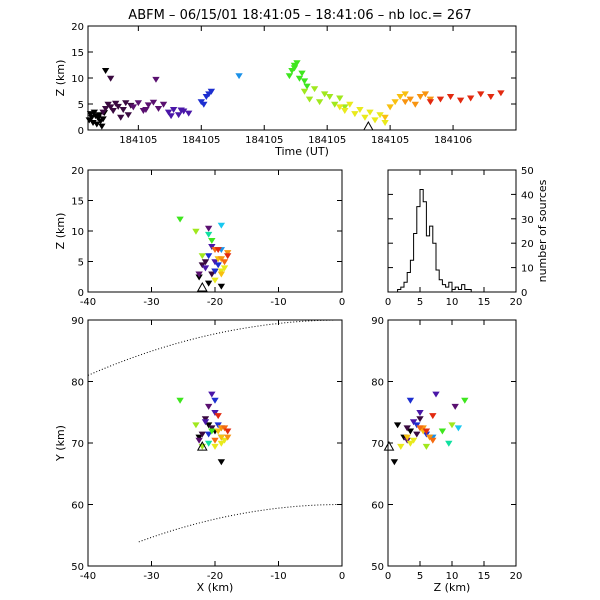  What do you see at coordinates (527, 220) in the screenshot?
I see `height-histogram-ytick-label: 30` at bounding box center [527, 220].